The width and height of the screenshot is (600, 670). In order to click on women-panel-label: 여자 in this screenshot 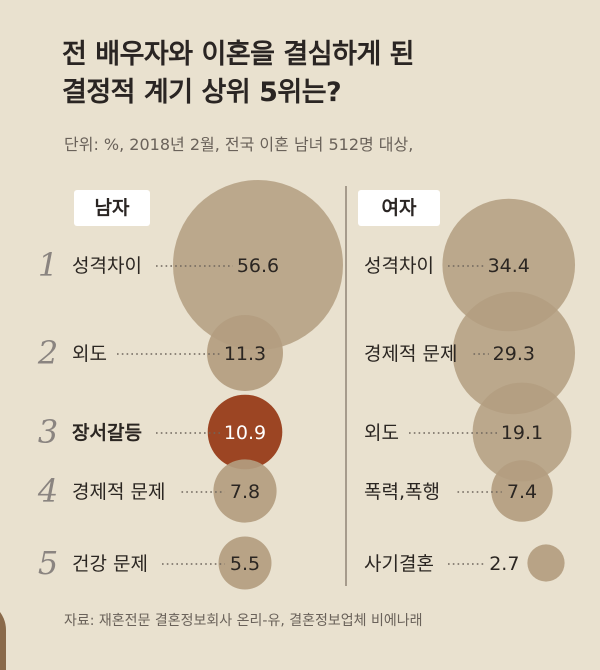, I will do `click(399, 208)`.